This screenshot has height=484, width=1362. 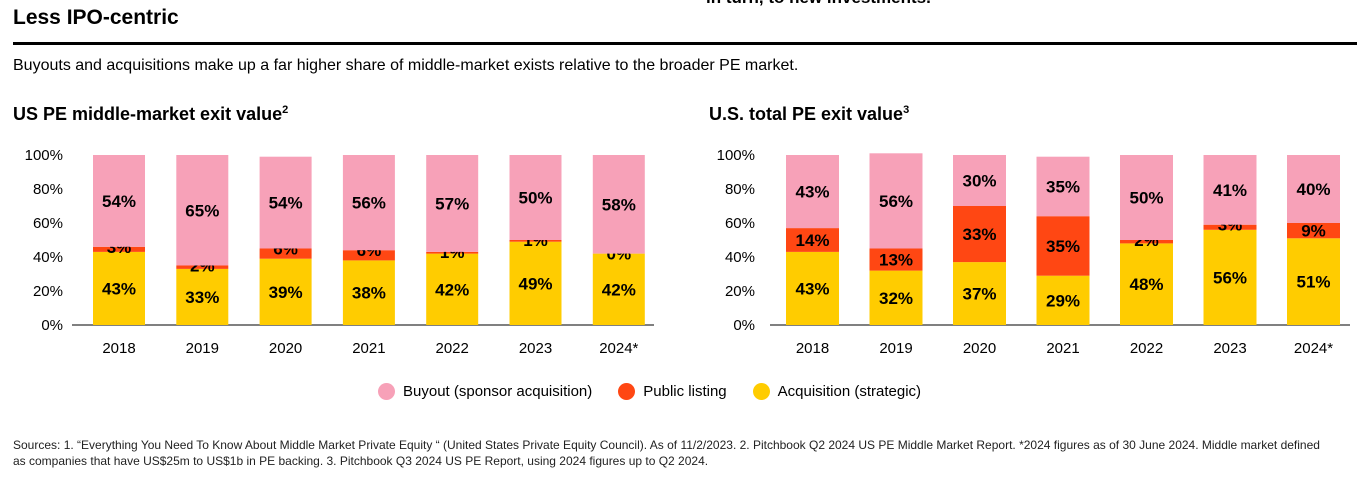 I want to click on data-label: 65%, so click(x=202, y=210).